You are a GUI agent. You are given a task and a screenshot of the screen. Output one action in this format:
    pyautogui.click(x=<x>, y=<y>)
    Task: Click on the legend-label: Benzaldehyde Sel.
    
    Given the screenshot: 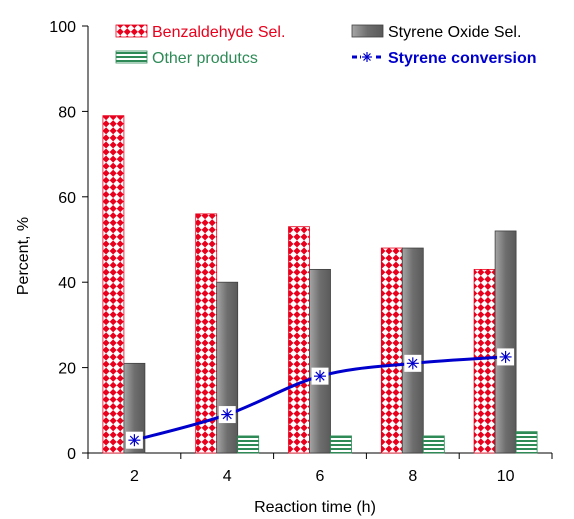 What is the action you would take?
    pyautogui.click(x=218, y=32)
    